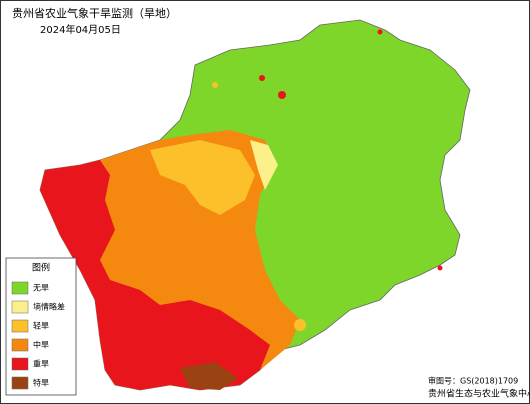 Image resolution: width=530 pixels, height=404 pixels. Describe the element at coordinates (49, 307) in the screenshot. I see `legend-label: 墒情略差` at that location.